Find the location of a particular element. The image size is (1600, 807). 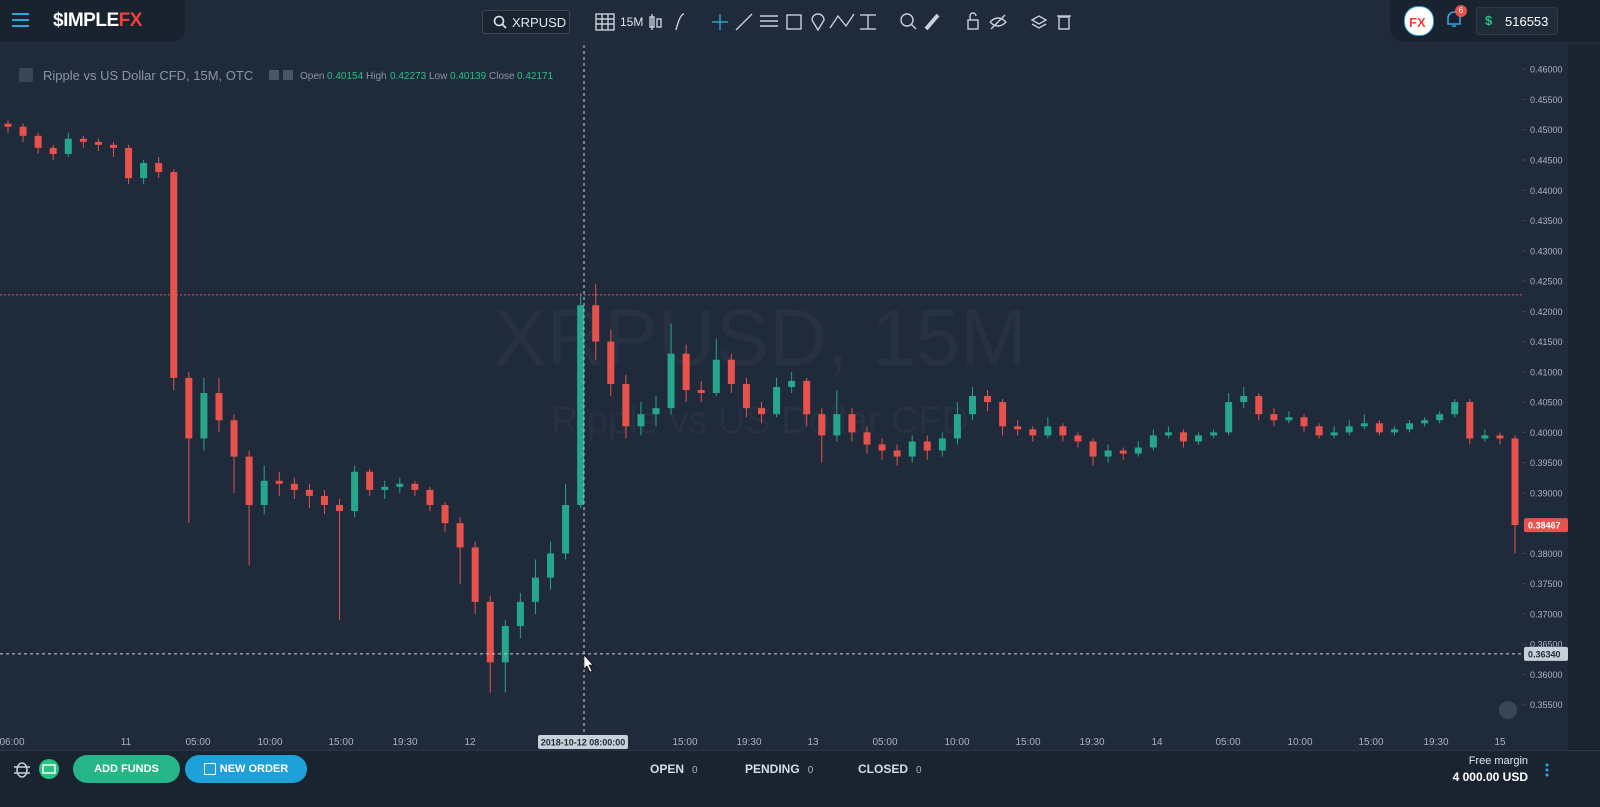

last-price-box is located at coordinates (1546, 525).